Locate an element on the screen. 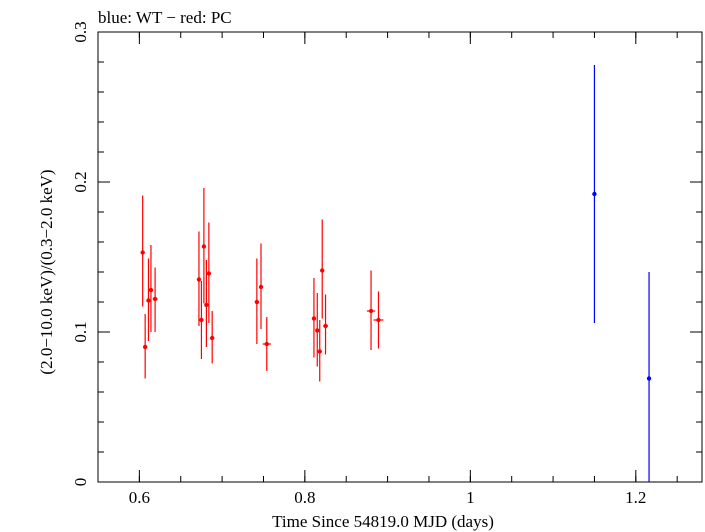  y-tick-label: 0.2 is located at coordinates (80, 181).